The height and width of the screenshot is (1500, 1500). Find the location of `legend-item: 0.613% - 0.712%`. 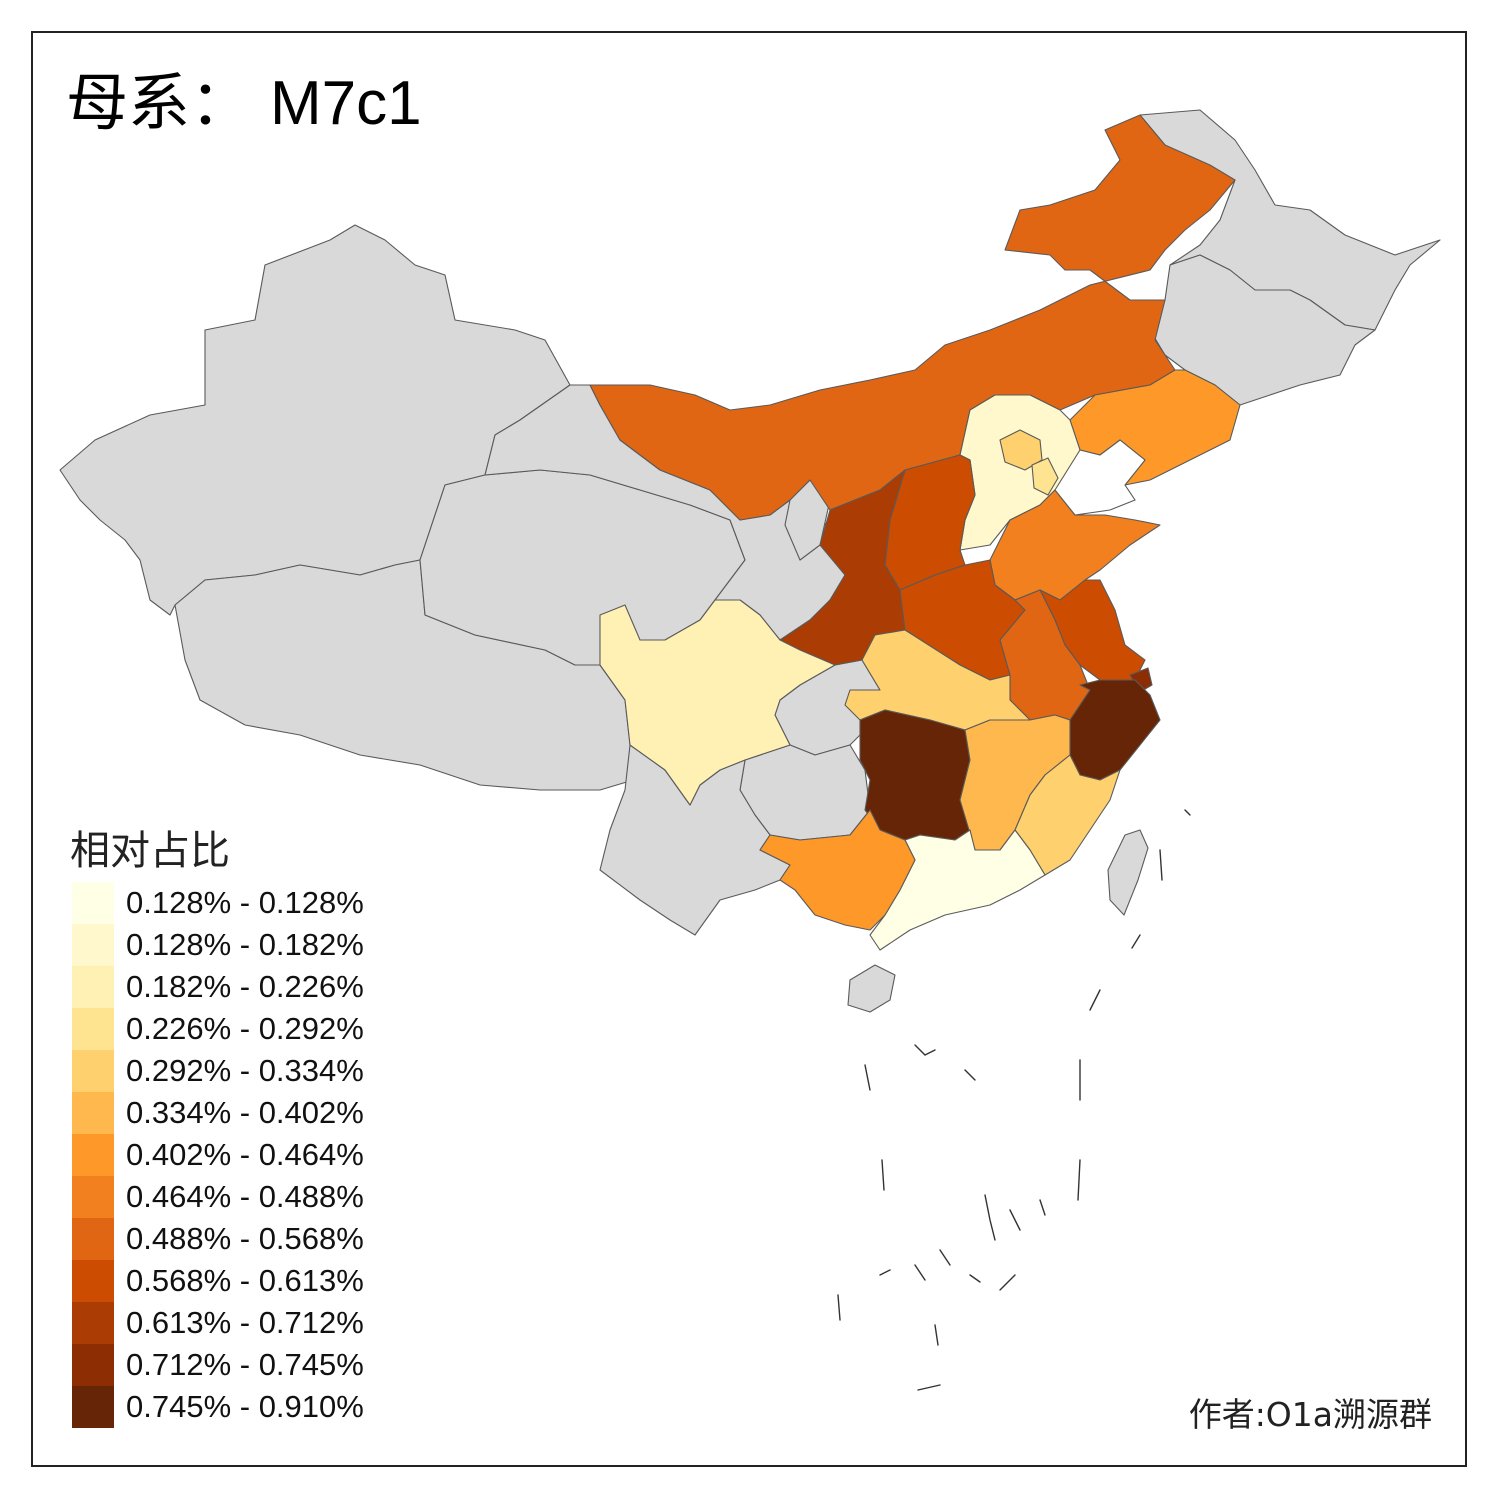

legend-item: 0.613% - 0.712% is located at coordinates (218, 1323).